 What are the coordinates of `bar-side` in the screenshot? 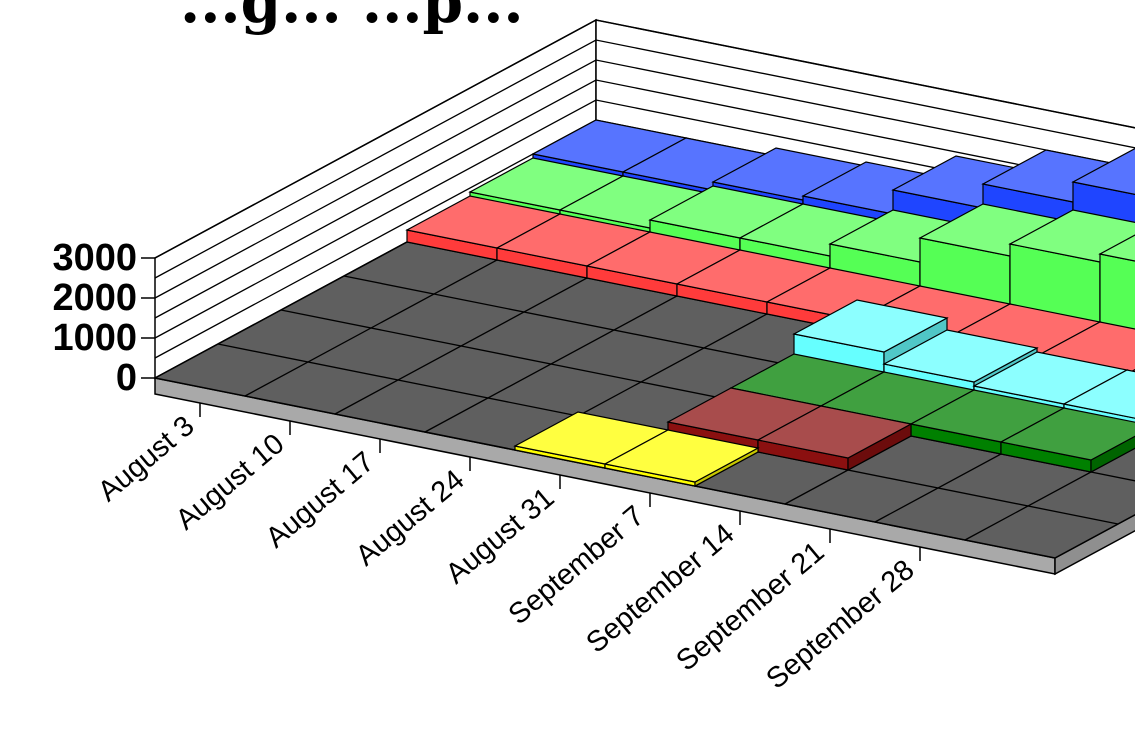 It's located at (1112, 454).